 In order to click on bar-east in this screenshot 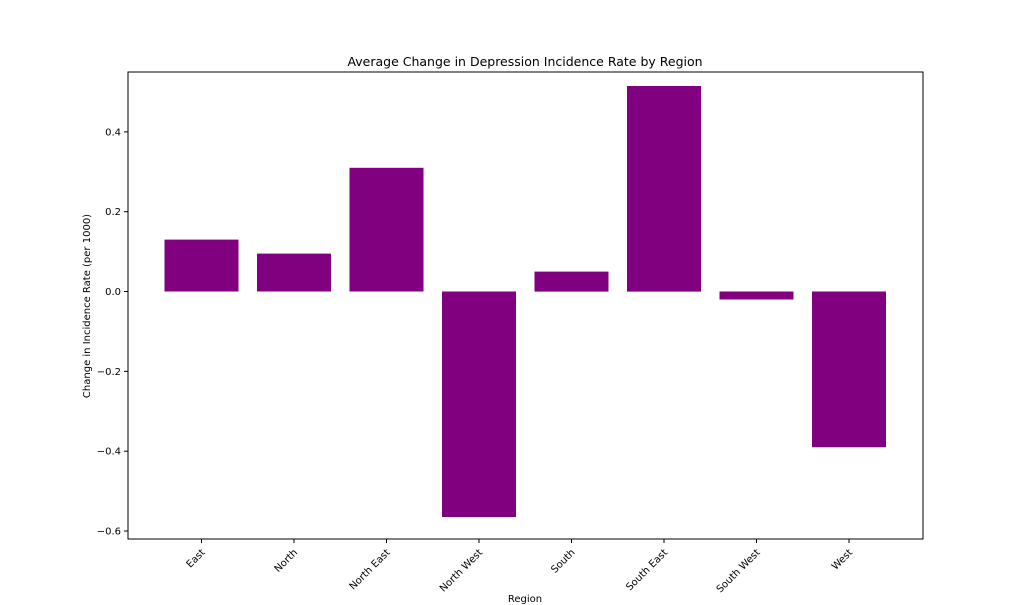, I will do `click(201, 265)`.